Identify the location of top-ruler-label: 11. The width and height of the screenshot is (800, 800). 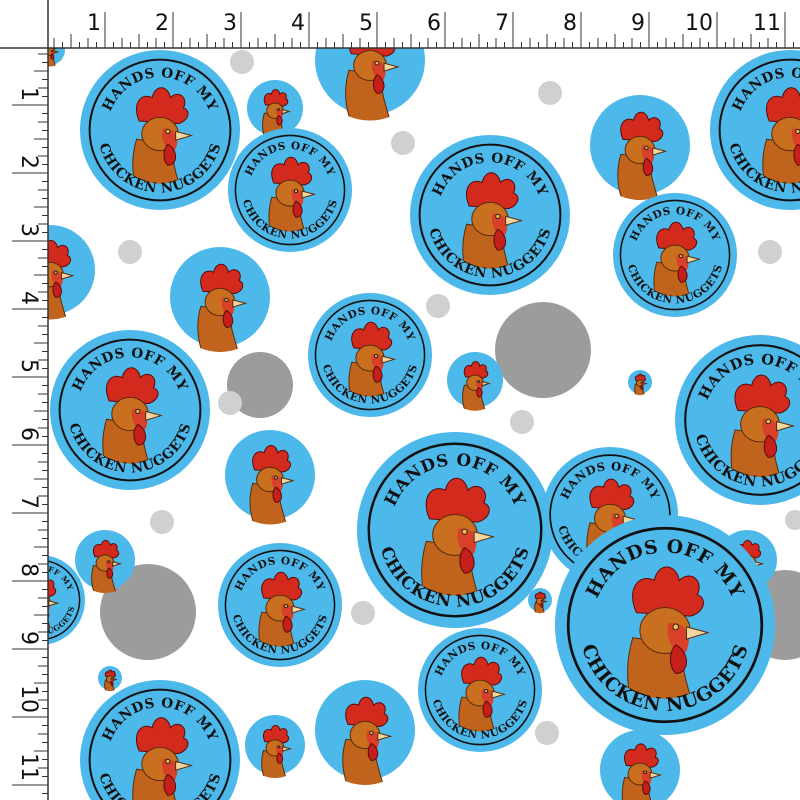
(767, 23).